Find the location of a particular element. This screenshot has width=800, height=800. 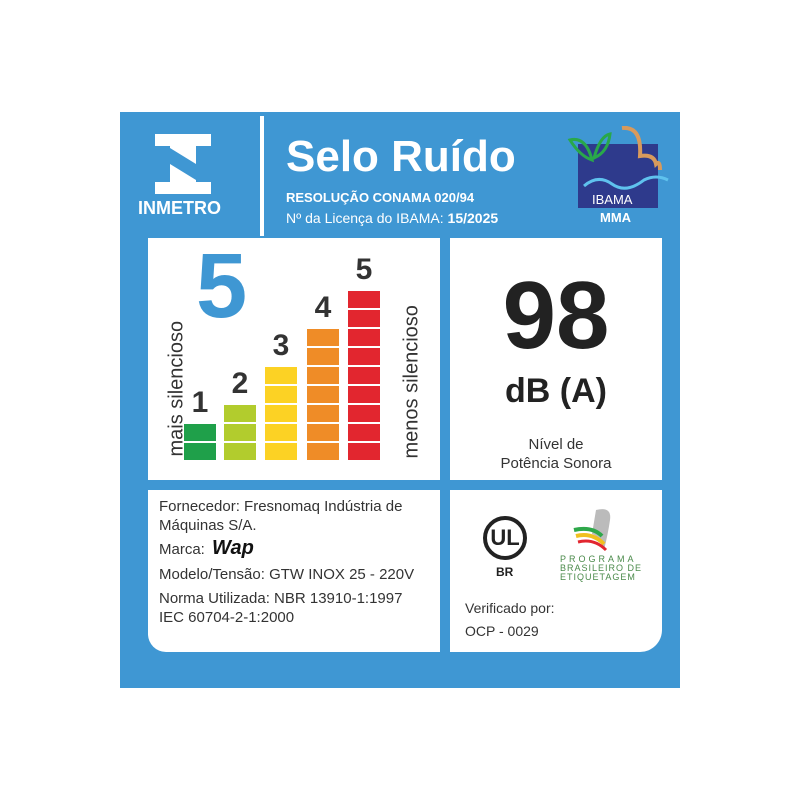

ul-sub: BR is located at coordinates (505, 572).